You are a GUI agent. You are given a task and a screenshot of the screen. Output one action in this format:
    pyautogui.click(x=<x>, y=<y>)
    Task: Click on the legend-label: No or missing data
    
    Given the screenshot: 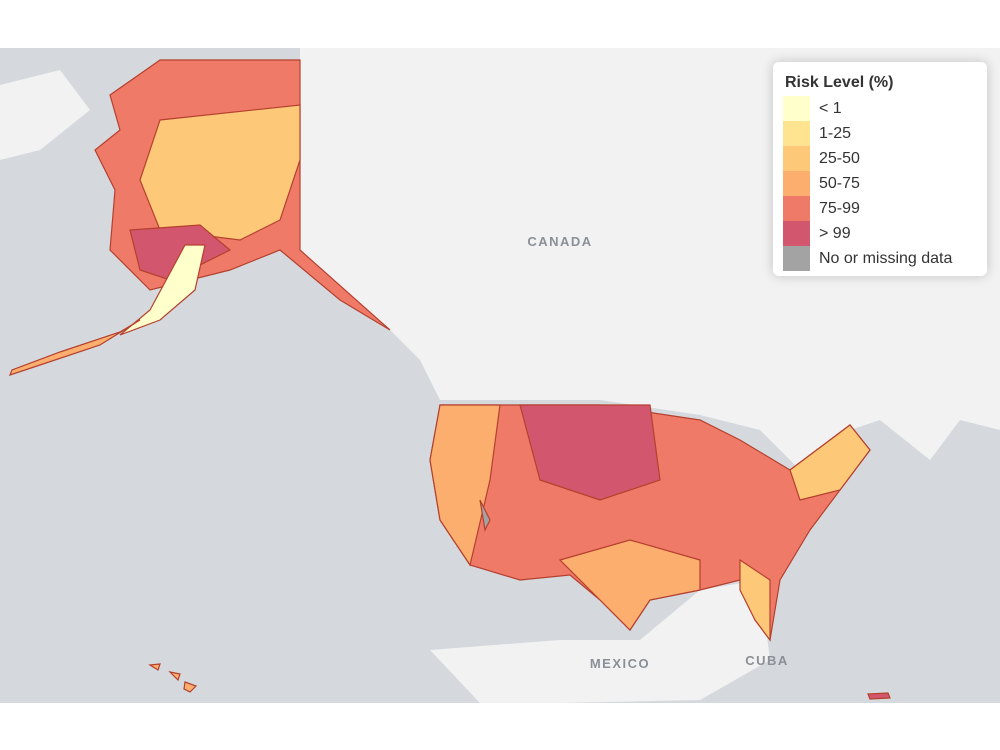 What is the action you would take?
    pyautogui.click(x=886, y=258)
    